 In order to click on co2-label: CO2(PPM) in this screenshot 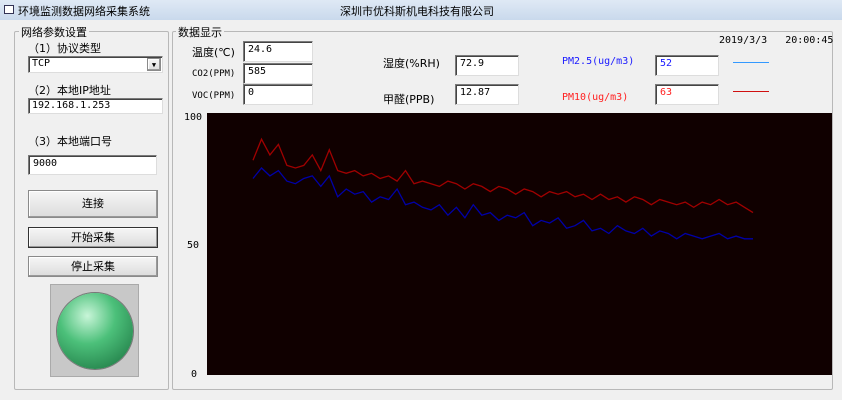, I will do `click(214, 74)`.